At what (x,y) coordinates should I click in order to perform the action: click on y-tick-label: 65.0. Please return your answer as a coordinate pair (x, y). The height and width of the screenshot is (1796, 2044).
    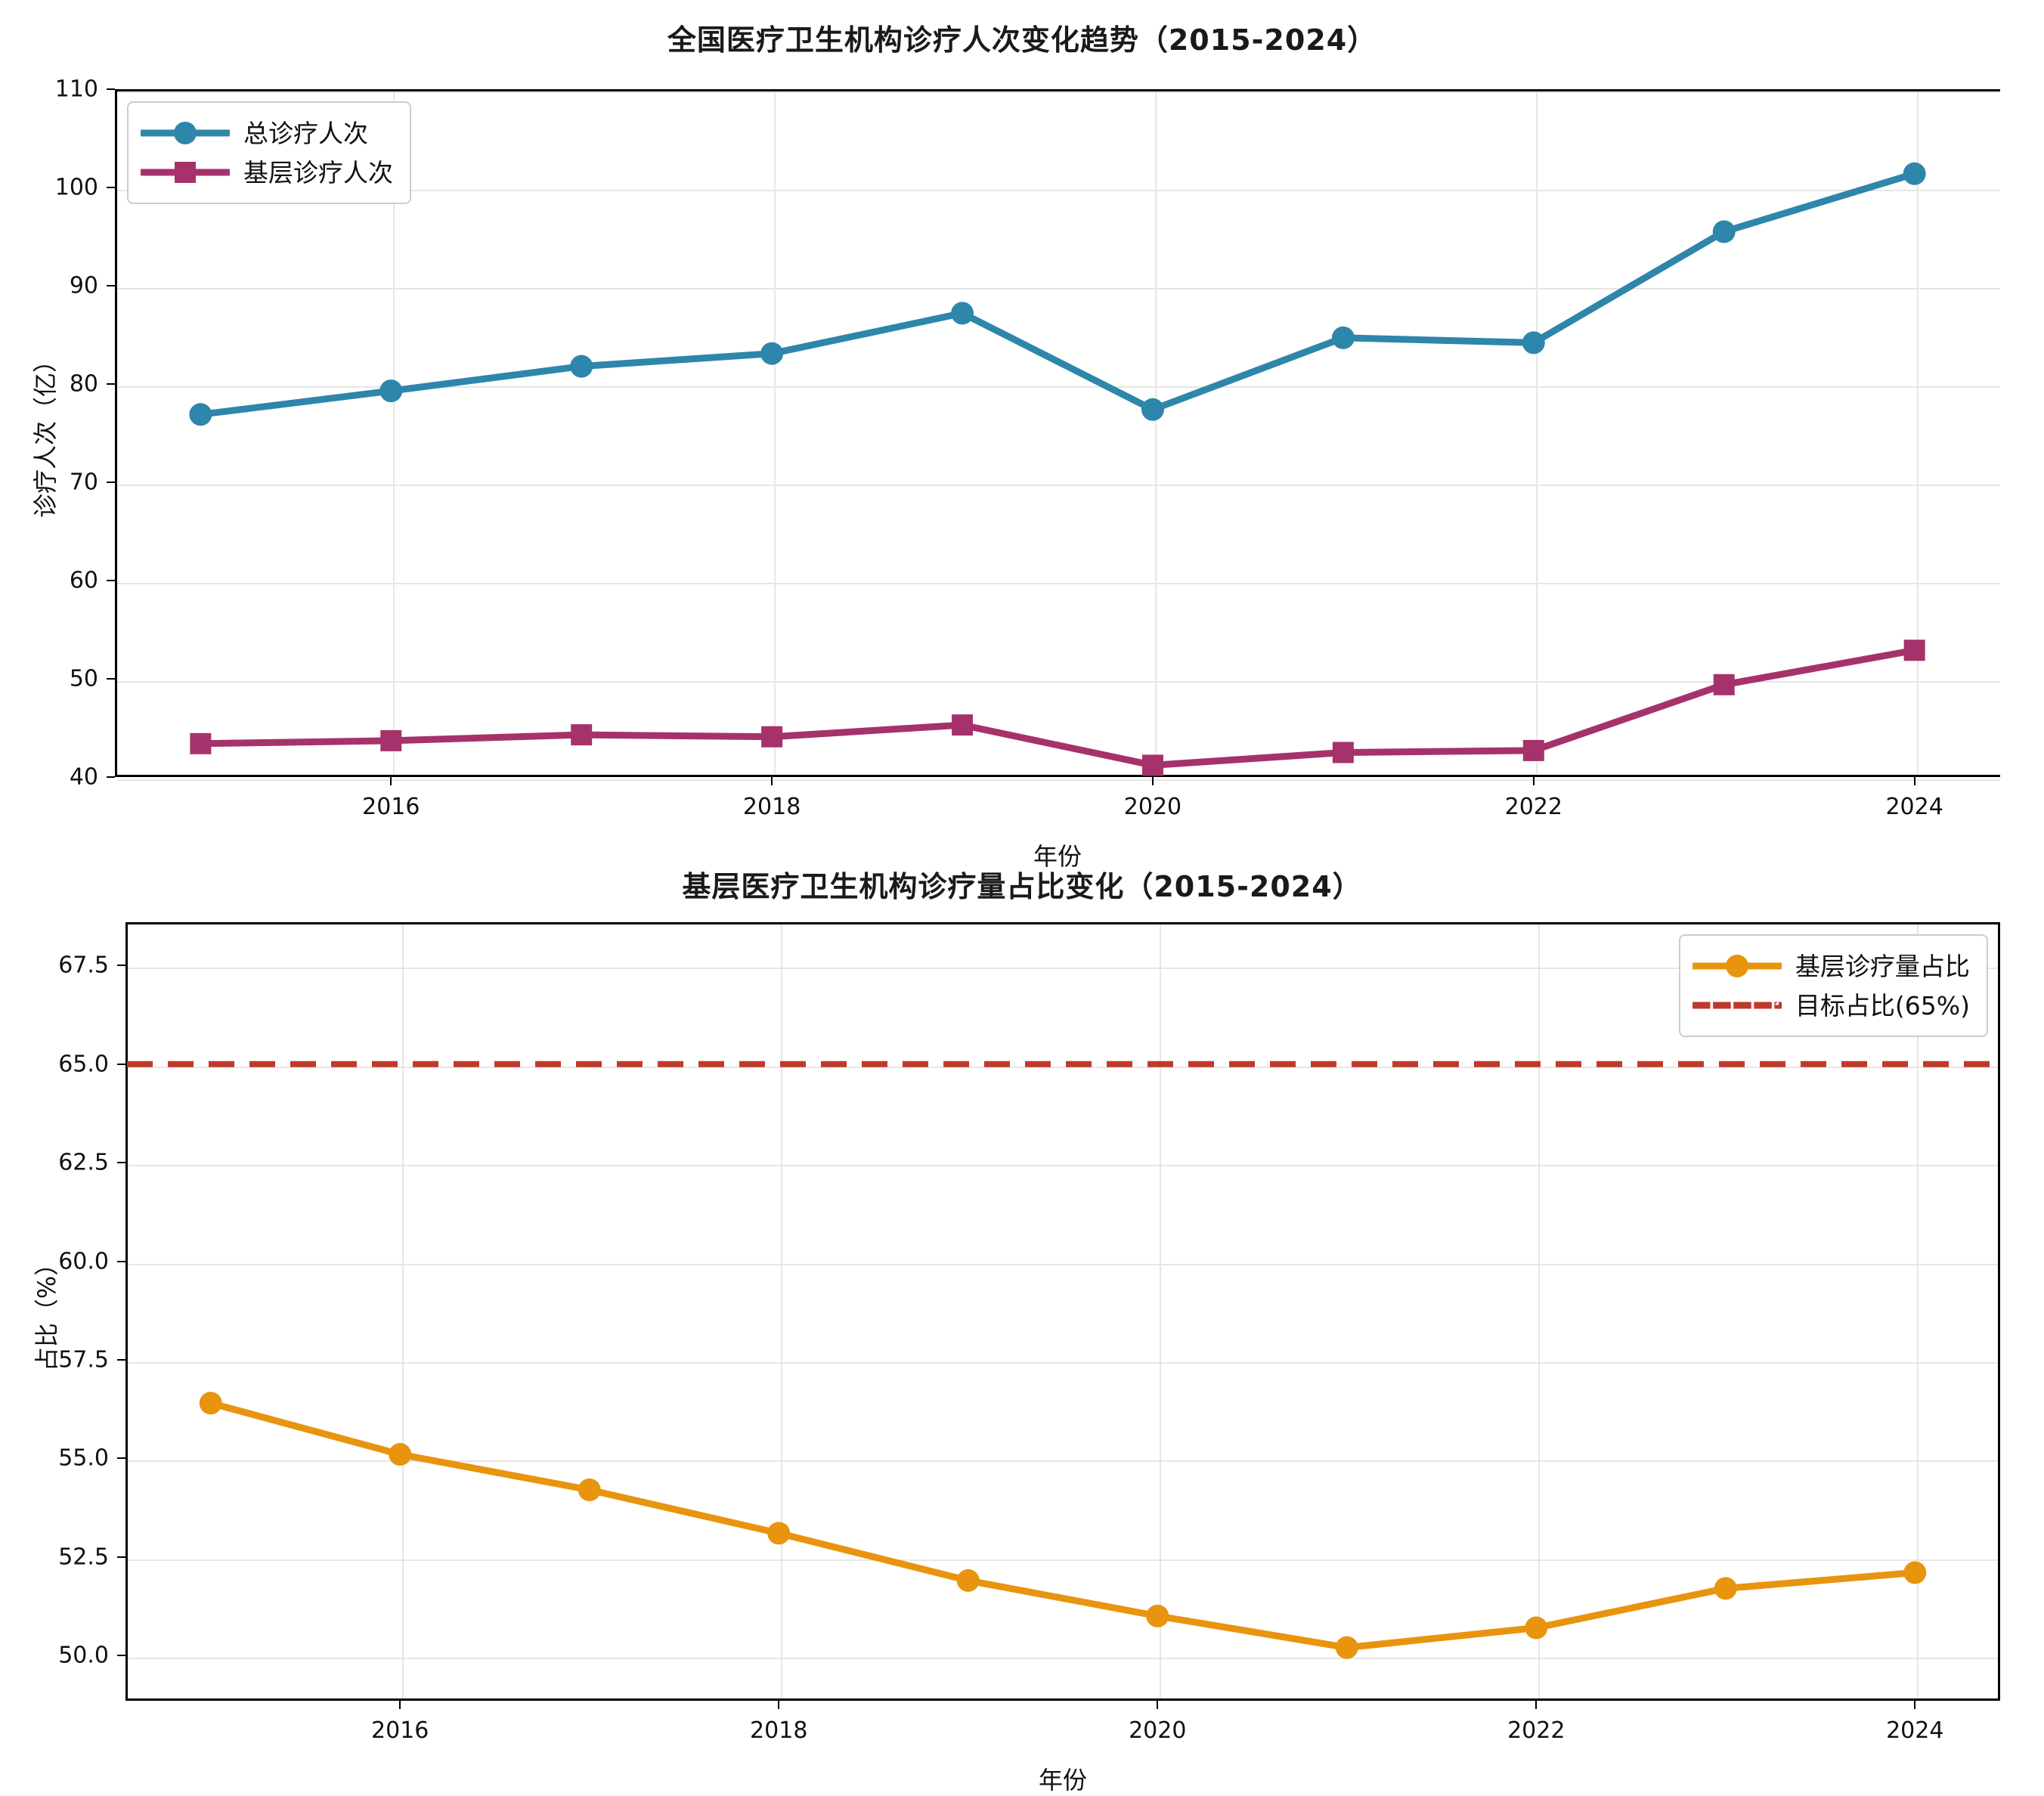
    Looking at the image, I should click on (83, 1064).